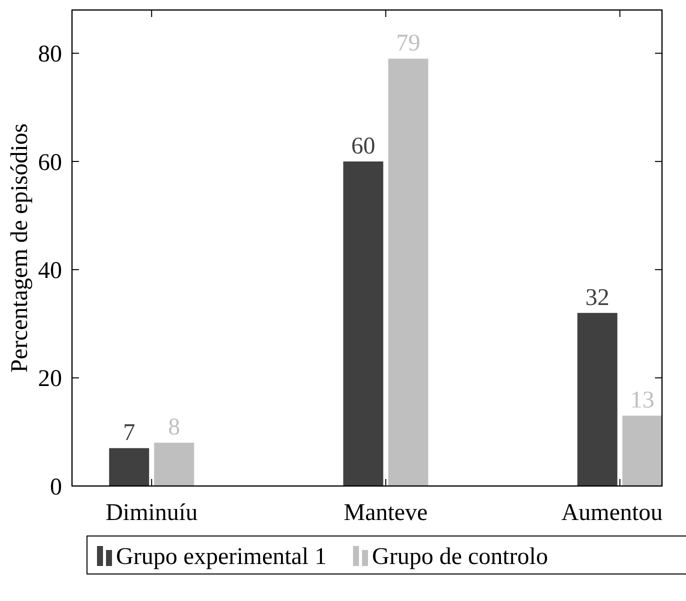  What do you see at coordinates (50, 379) in the screenshot?
I see `y-tick-label: 20` at bounding box center [50, 379].